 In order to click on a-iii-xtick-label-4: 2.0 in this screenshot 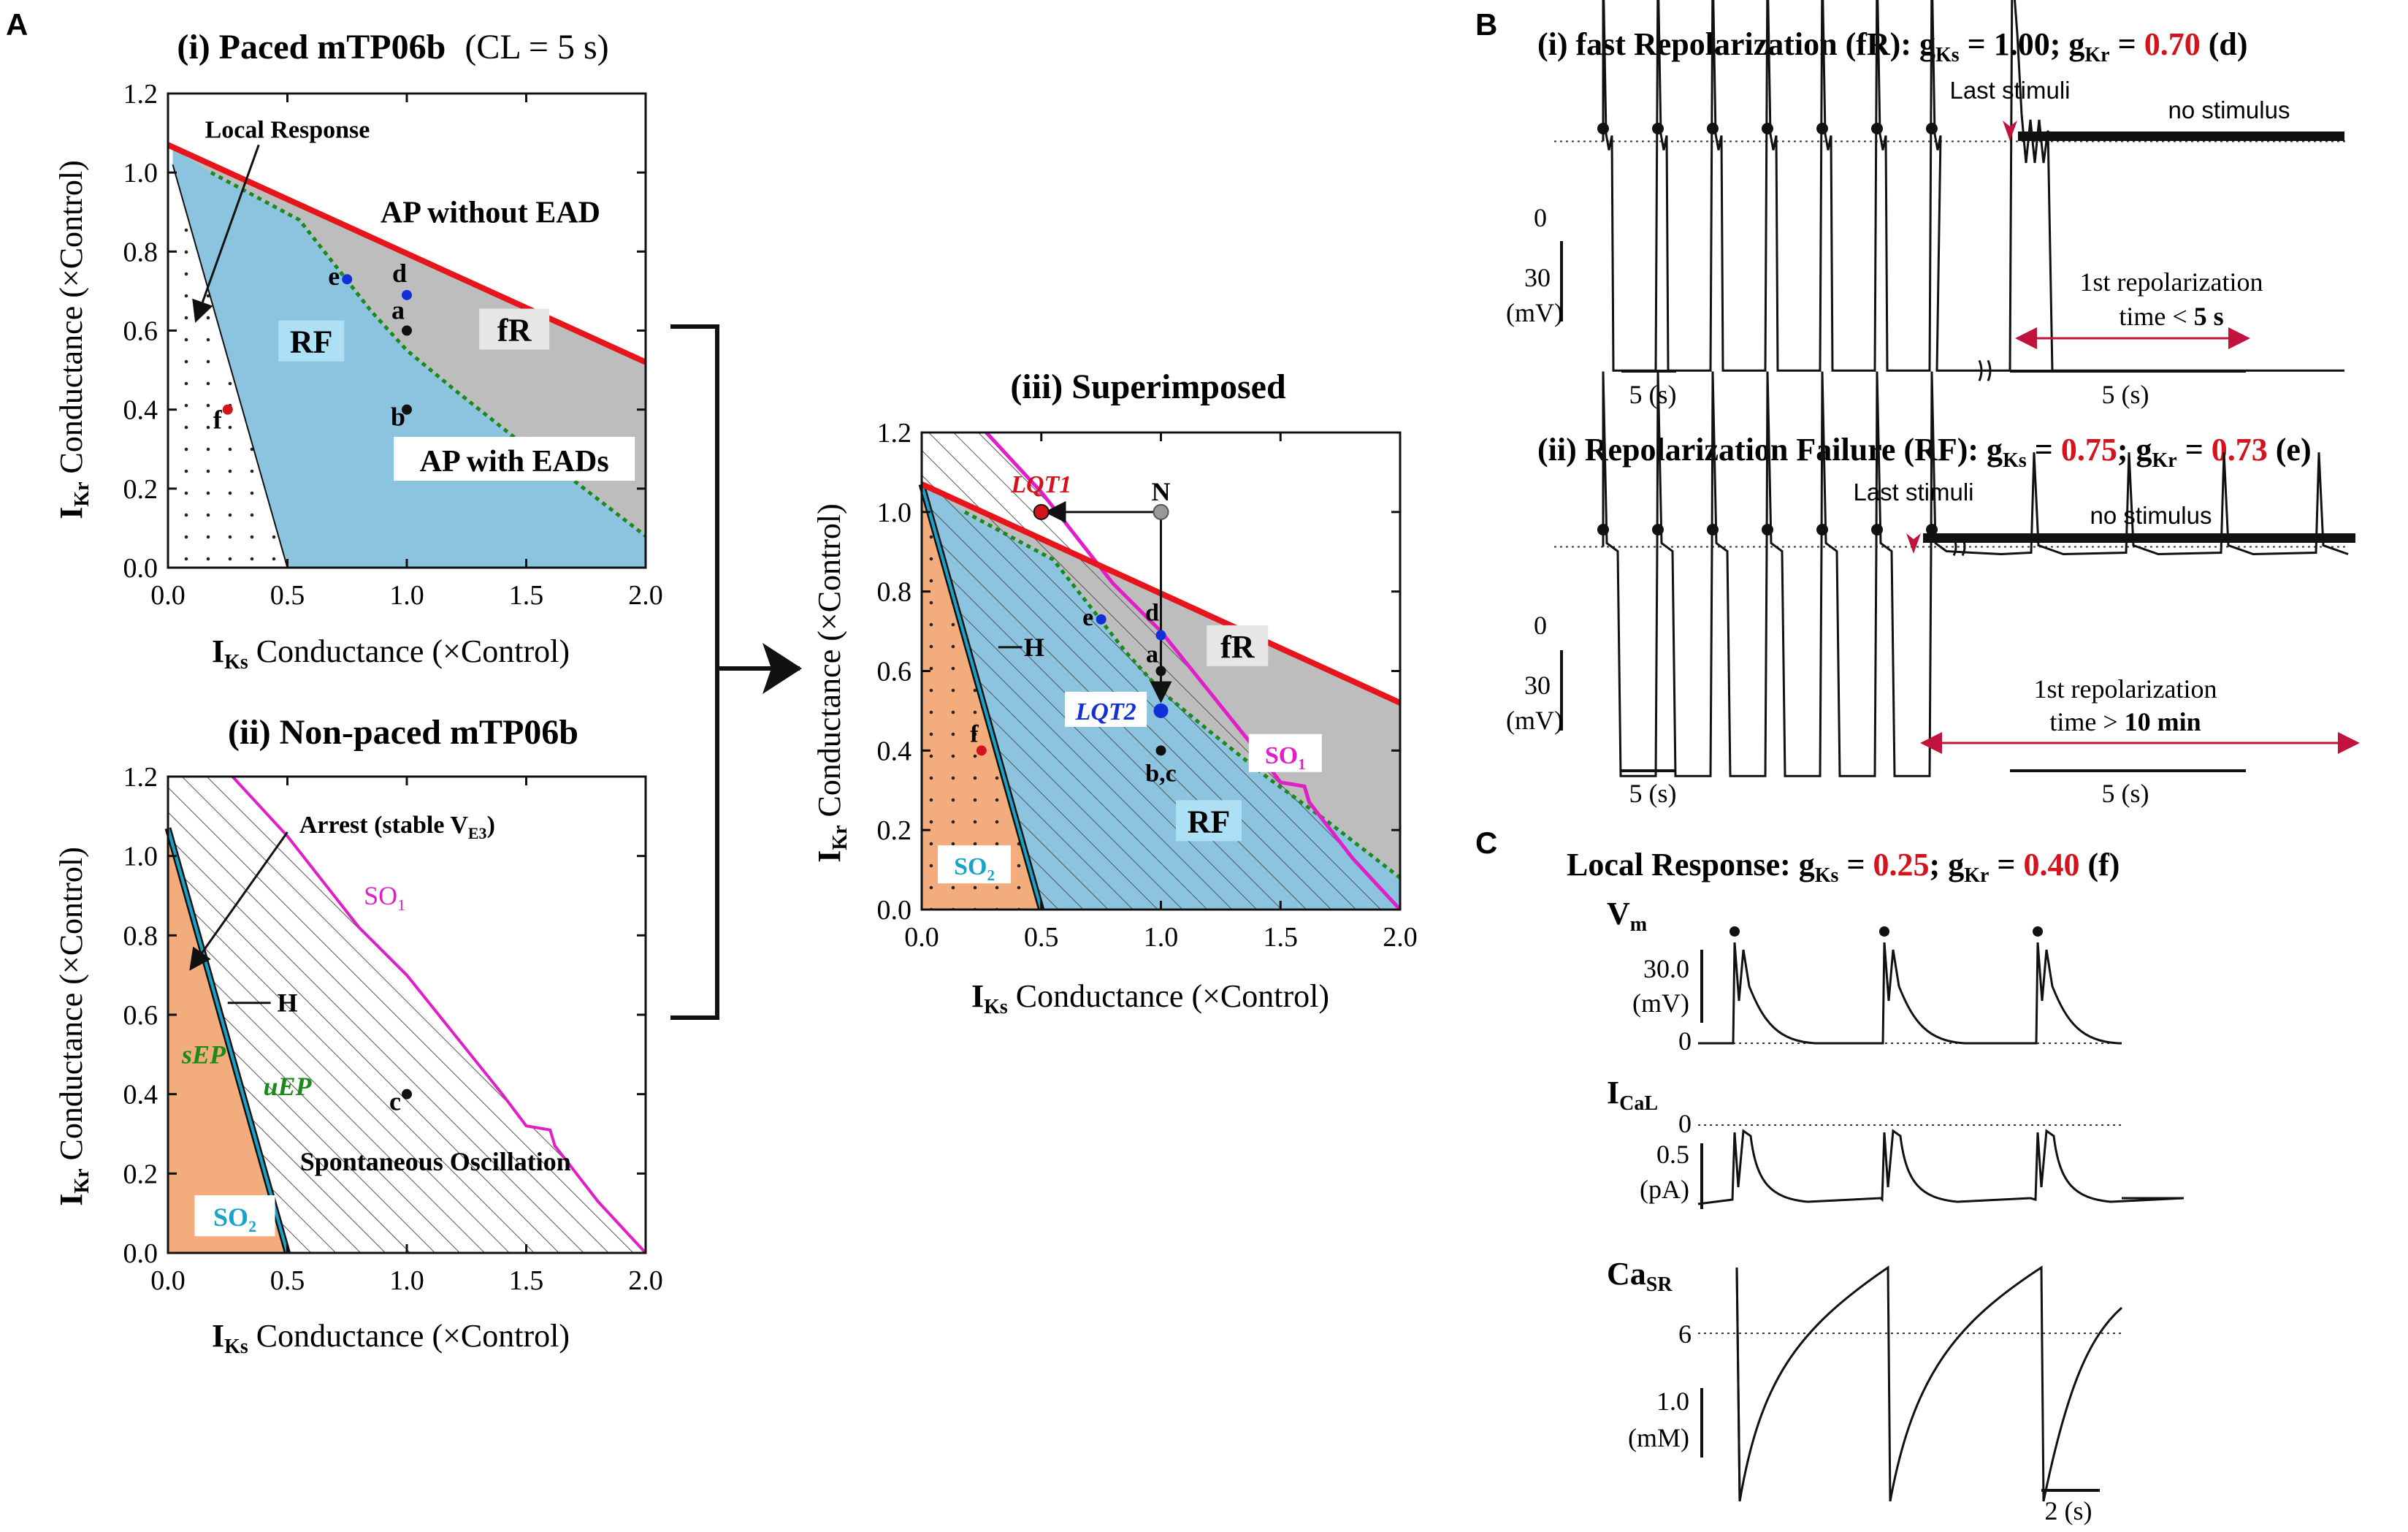, I will do `click(1400, 938)`.